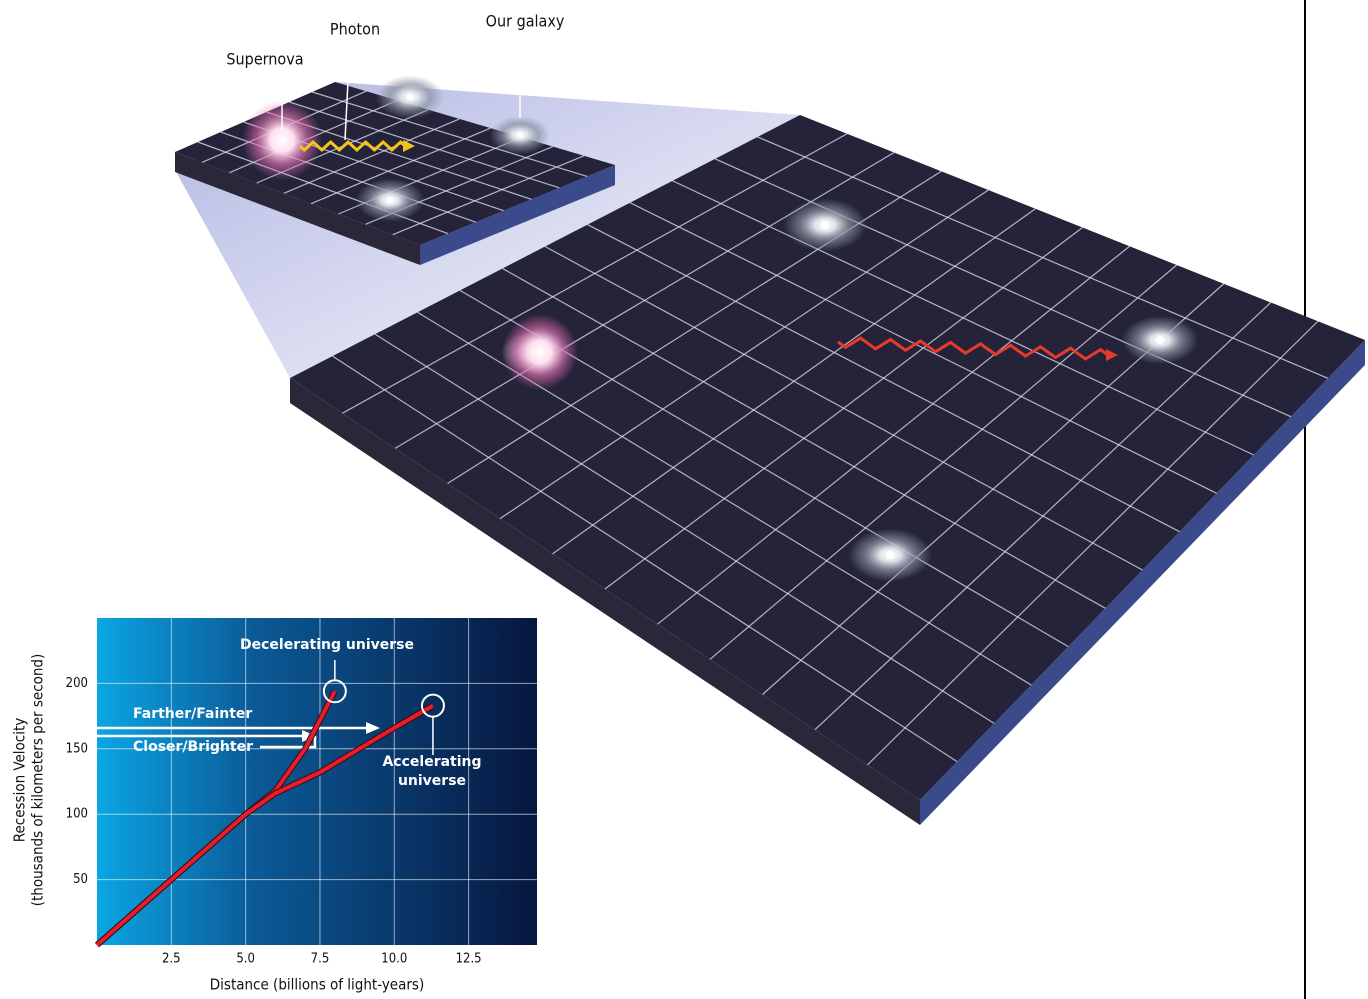  What do you see at coordinates (193, 714) in the screenshot?
I see `annotation: Farther/Fainter` at bounding box center [193, 714].